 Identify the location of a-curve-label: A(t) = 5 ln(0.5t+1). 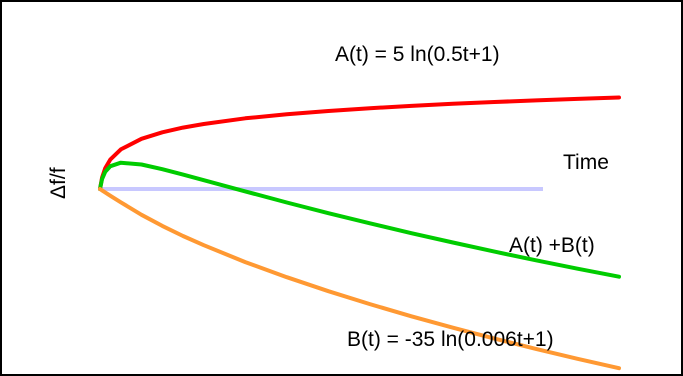
(417, 54).